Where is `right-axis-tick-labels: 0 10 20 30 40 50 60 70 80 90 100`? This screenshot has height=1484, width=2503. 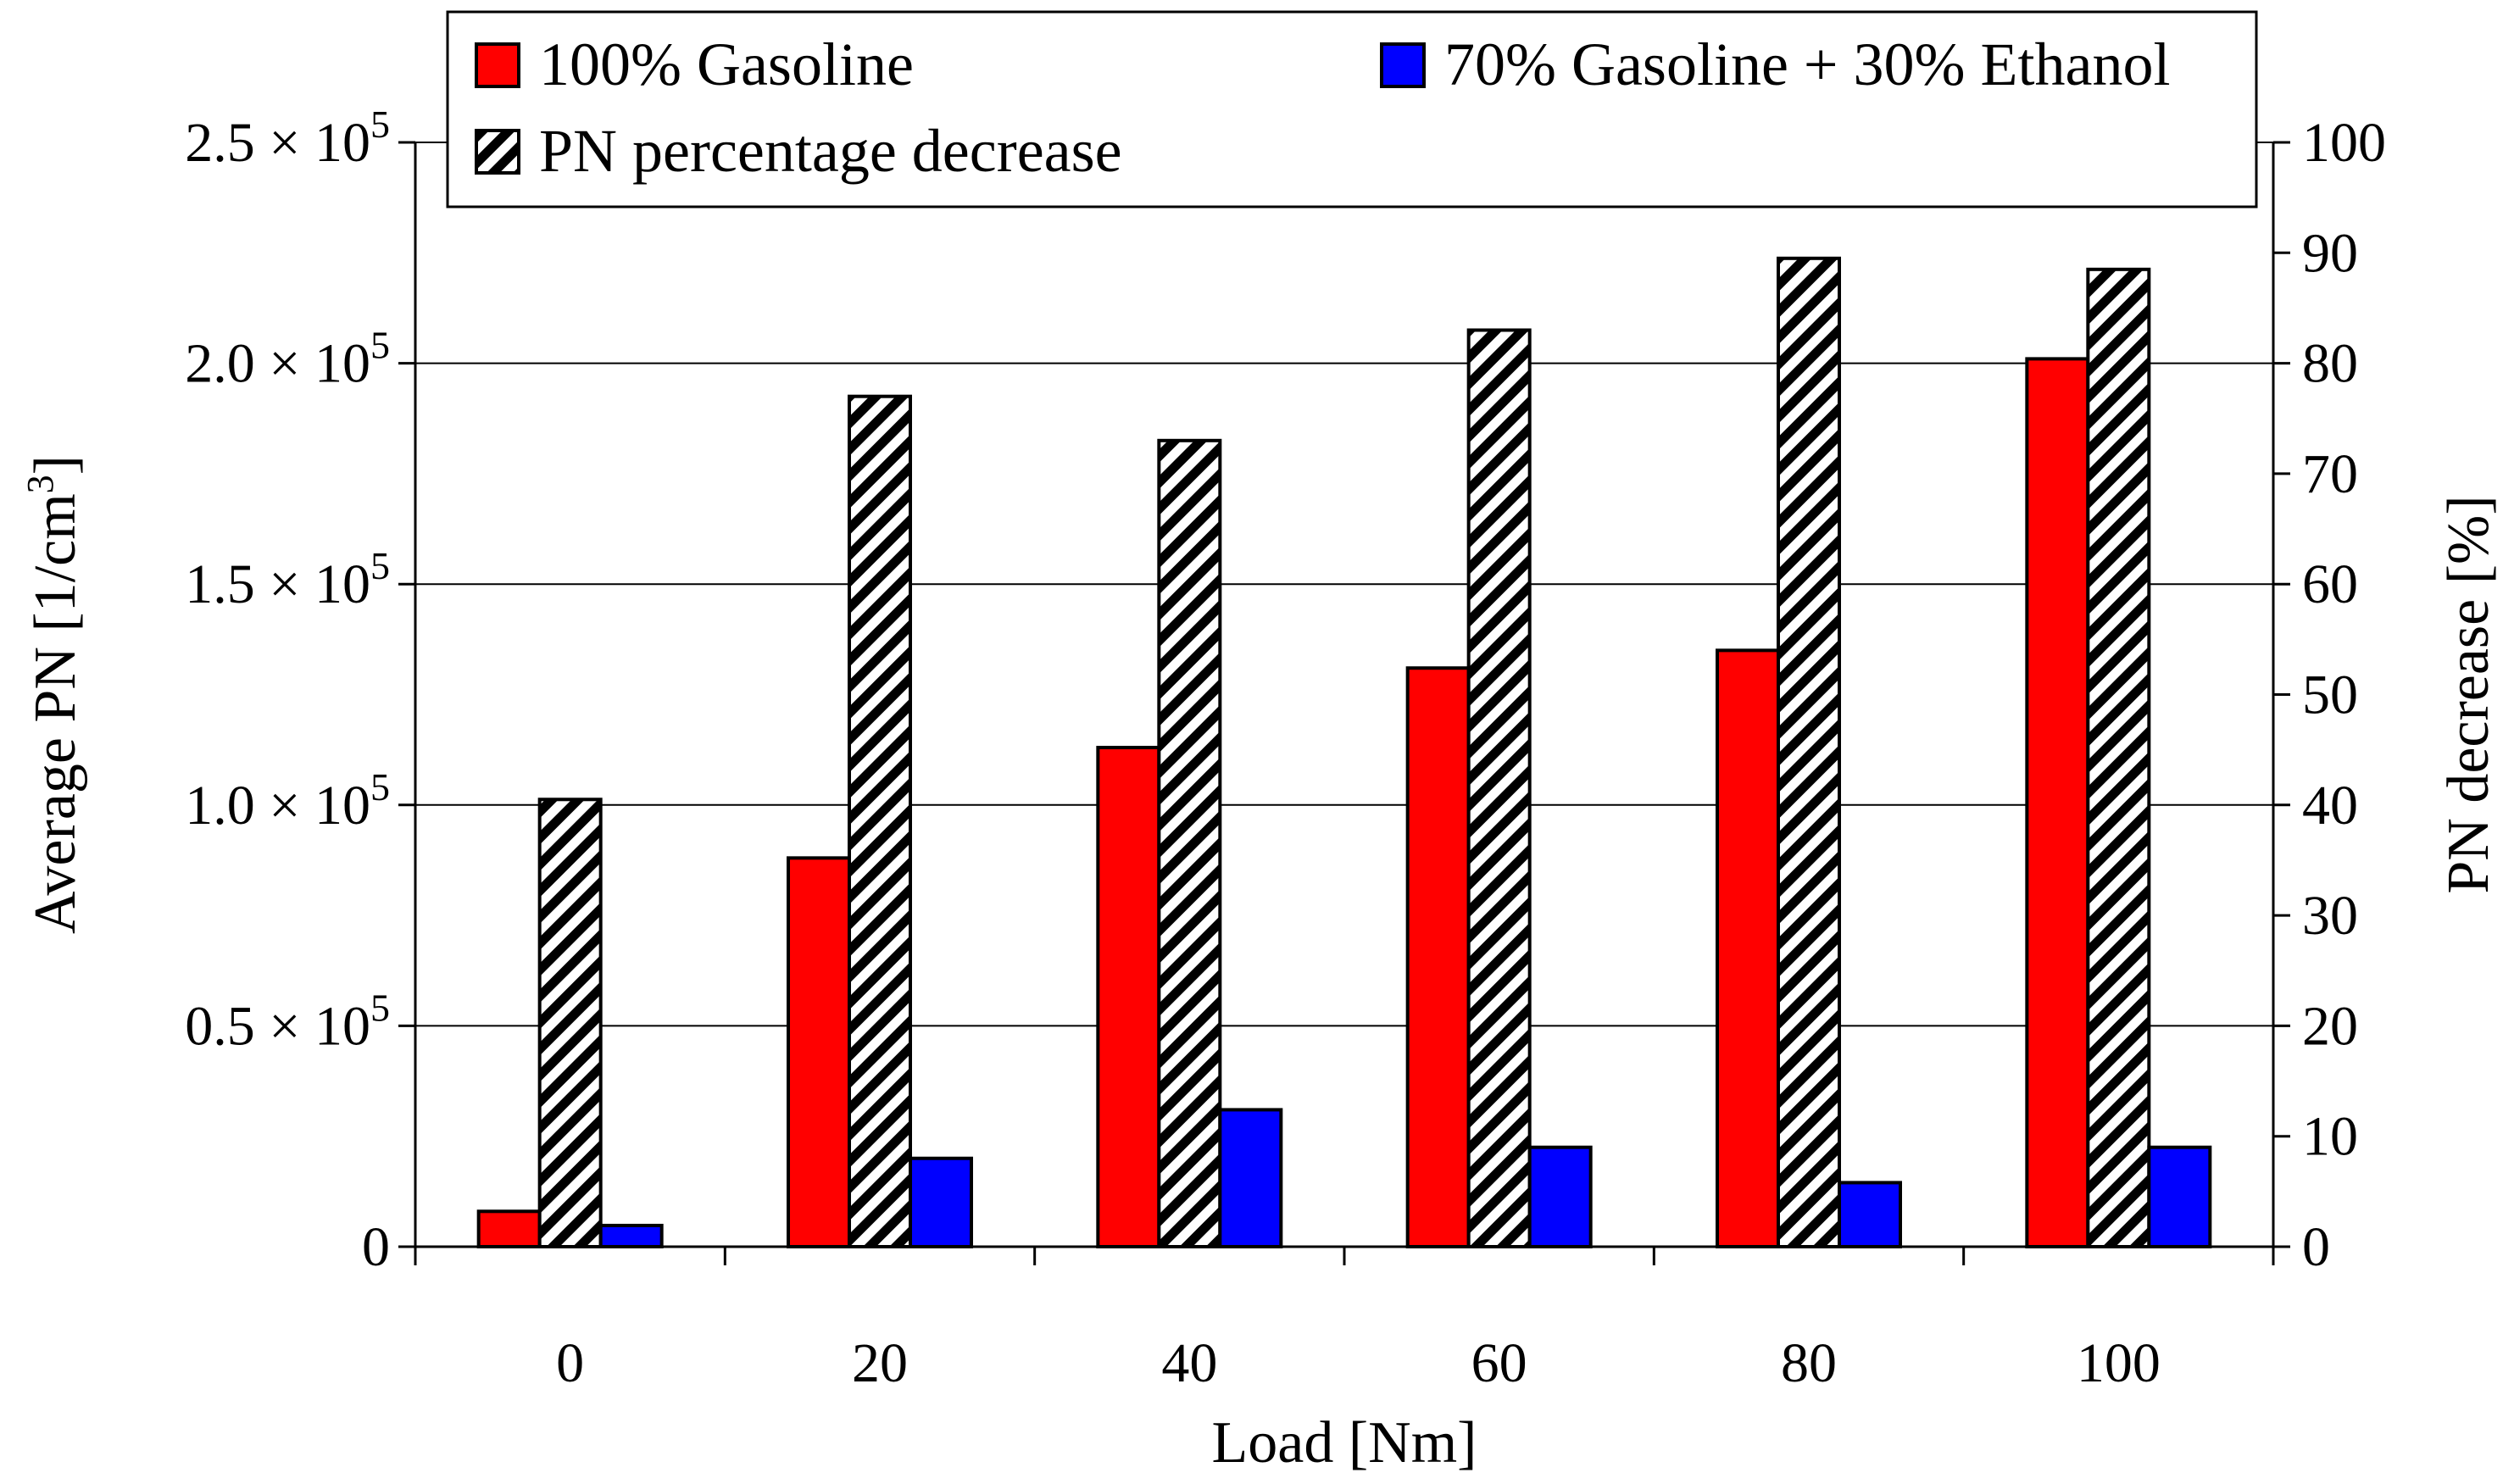 right-axis-tick-labels: 0 10 20 30 40 50 60 70 80 90 100 is located at coordinates (2344, 695).